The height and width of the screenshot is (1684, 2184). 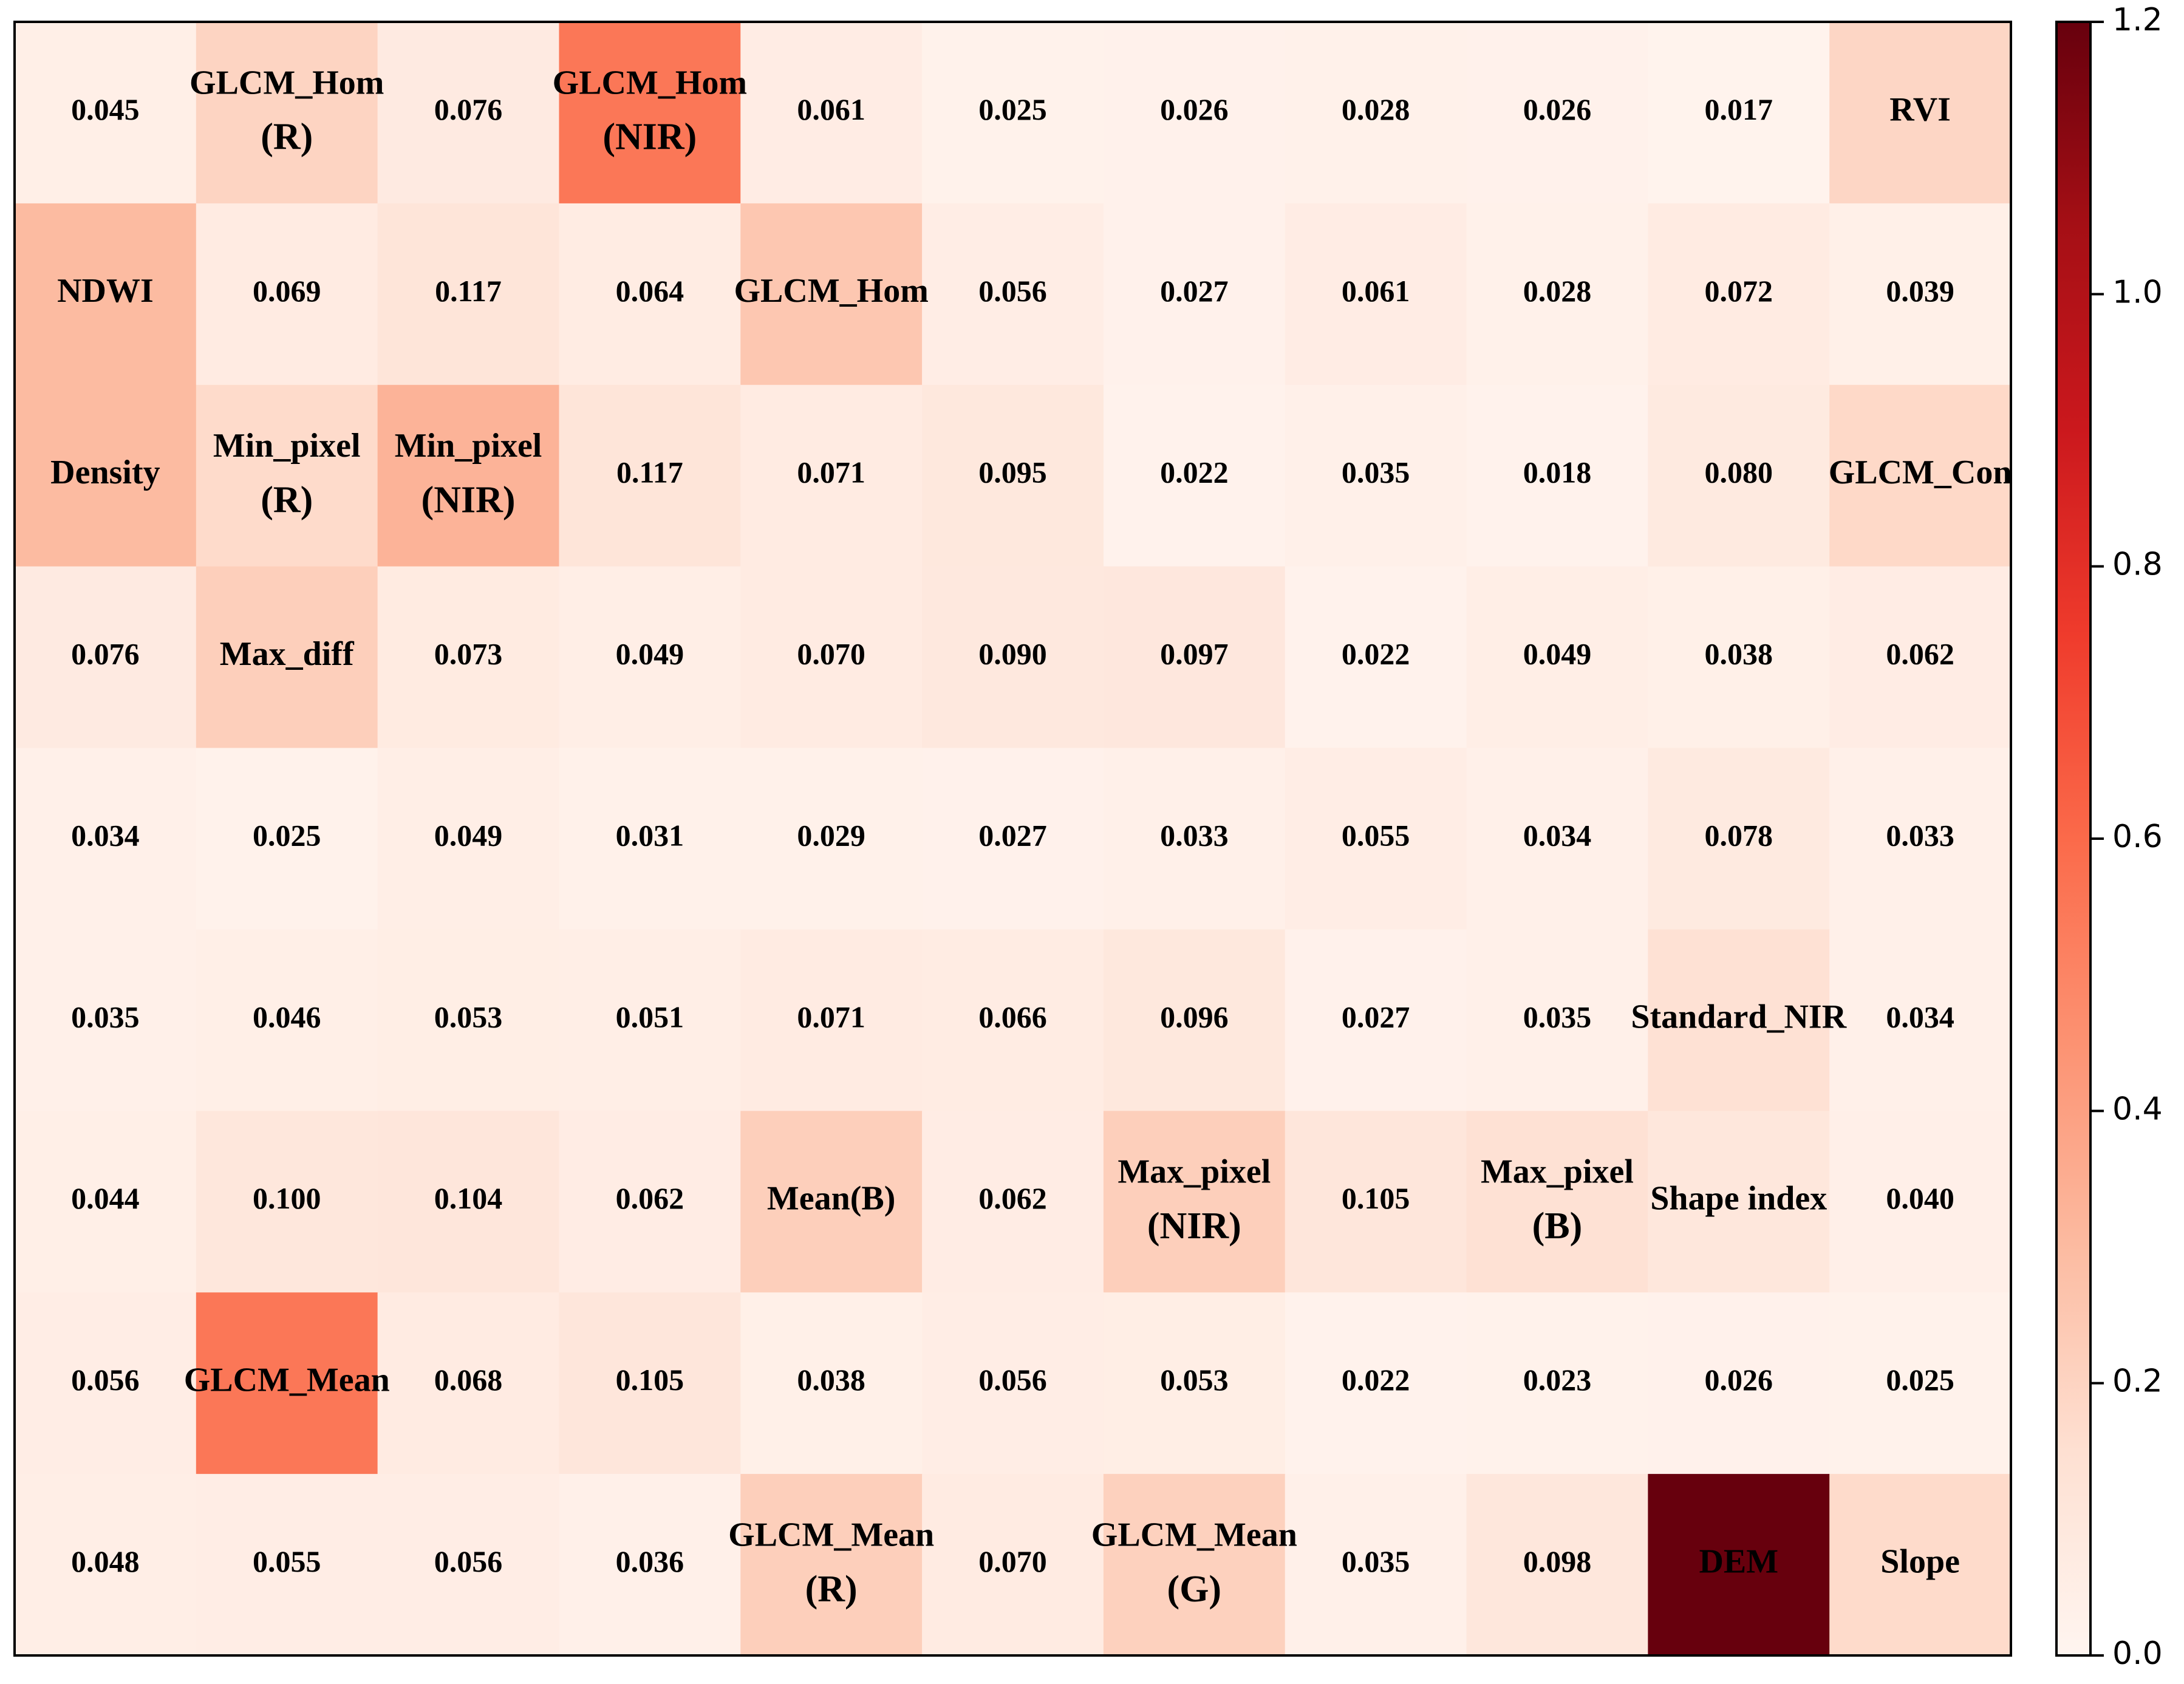 What do you see at coordinates (1194, 1017) in the screenshot?
I see `cell-value-label: 0.096` at bounding box center [1194, 1017].